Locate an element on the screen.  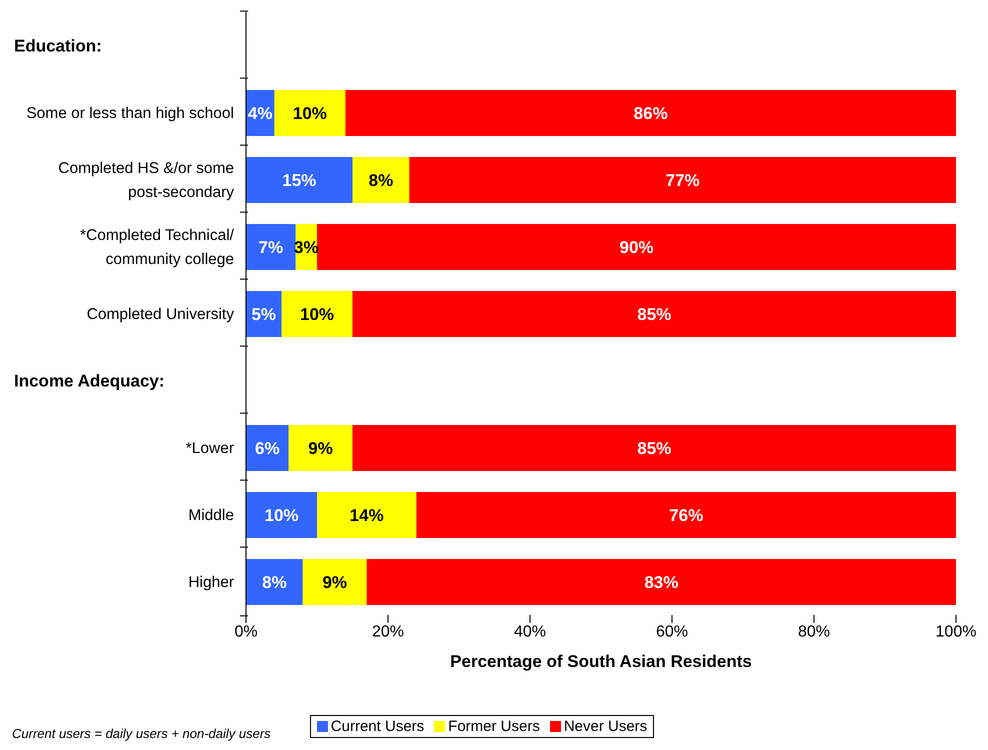
x-tick-label: 80% is located at coordinates (814, 631).